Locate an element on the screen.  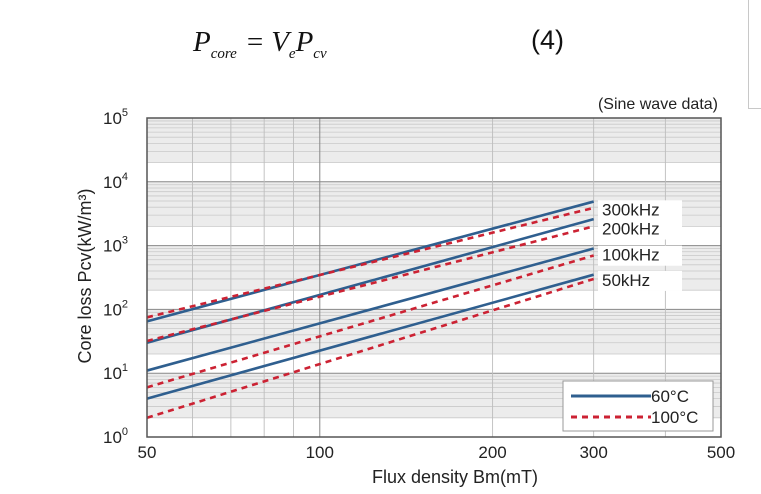
eq-p: P is located at coordinates (304, 42).